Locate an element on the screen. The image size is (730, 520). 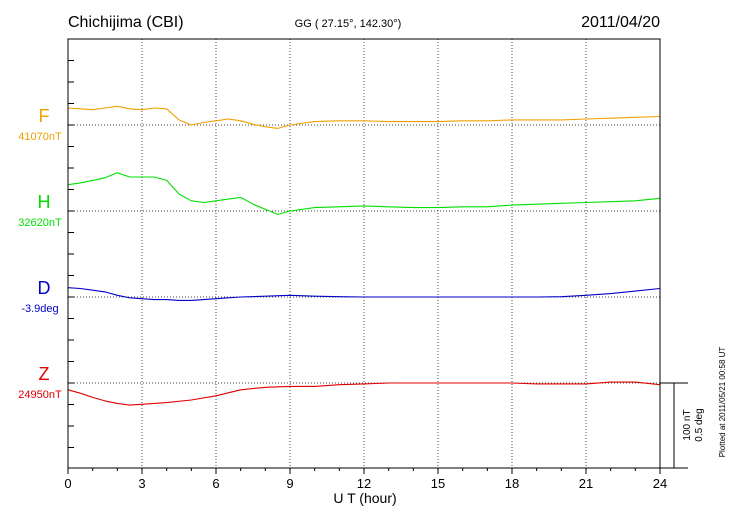
series-name-z: Z is located at coordinates (44, 374).